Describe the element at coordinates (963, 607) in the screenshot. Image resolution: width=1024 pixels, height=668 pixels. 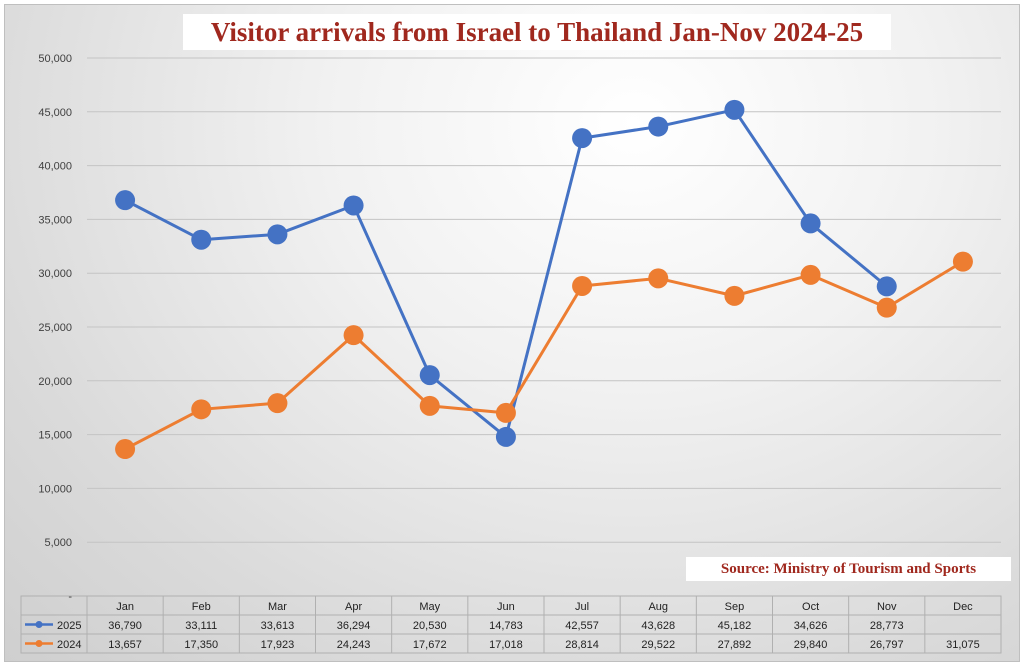
I see `x-category-label: Dec` at that location.